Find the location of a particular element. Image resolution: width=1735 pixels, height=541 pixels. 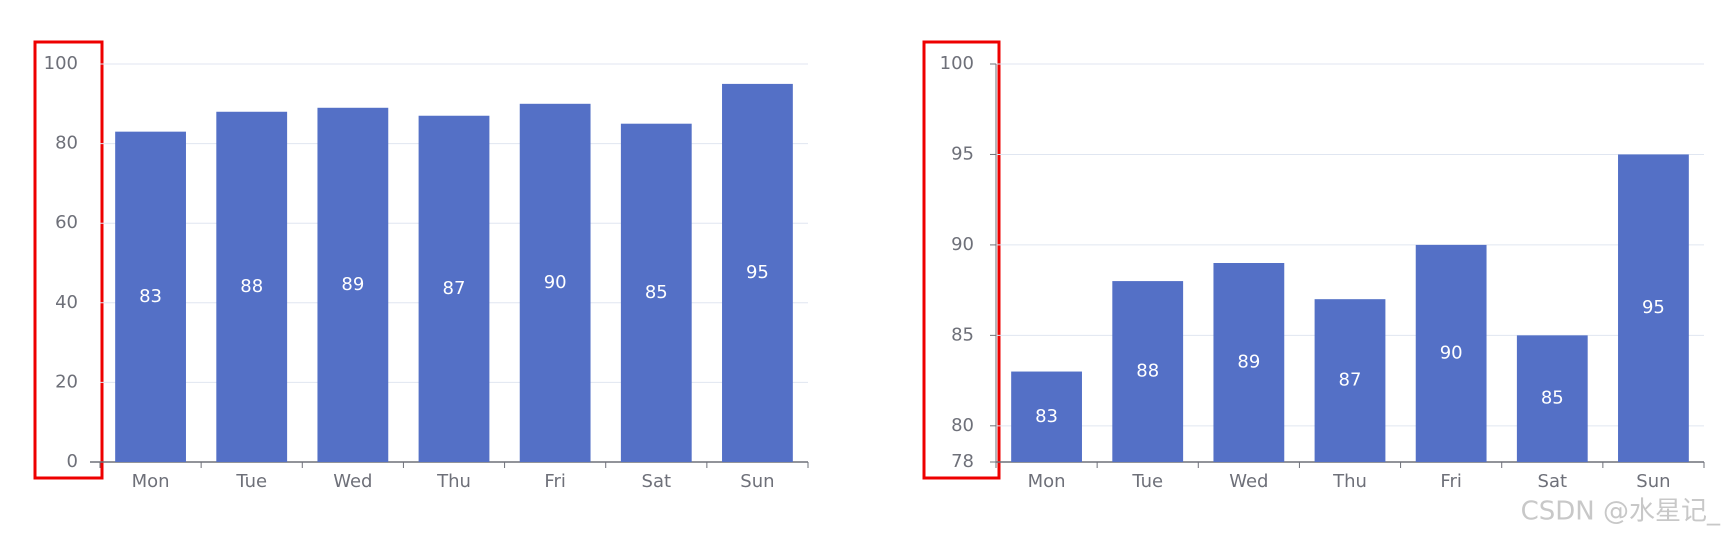

y-tick-label: 85 is located at coordinates (962, 334).